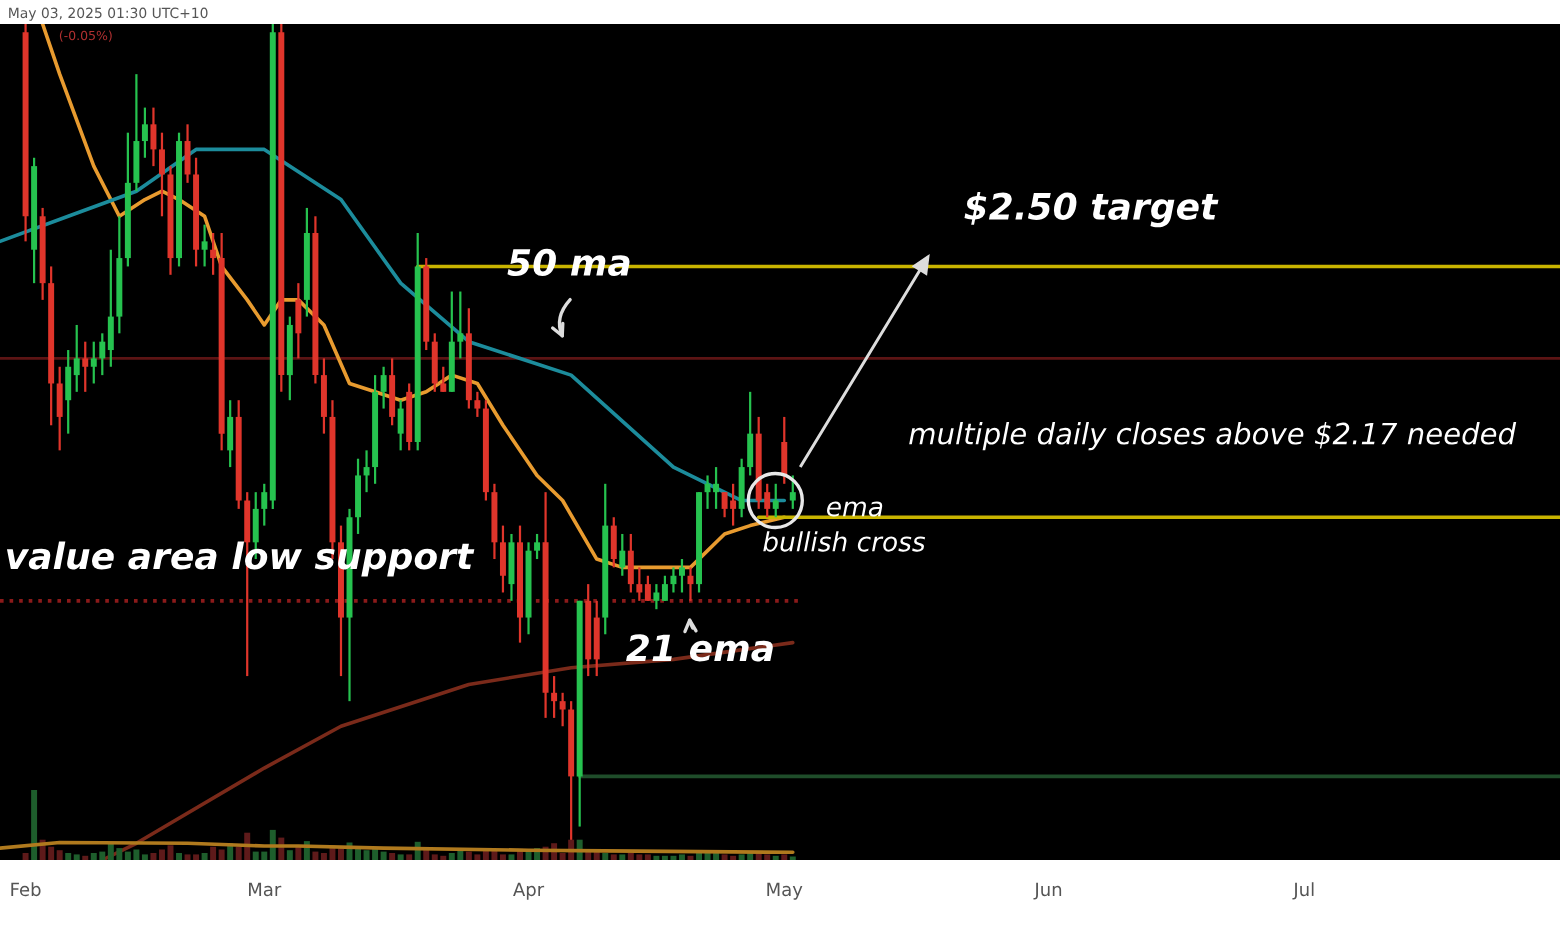  Describe the element at coordinates (1213, 436) in the screenshot. I see `annotation: multiple daily closes above $2.17 needed` at that location.